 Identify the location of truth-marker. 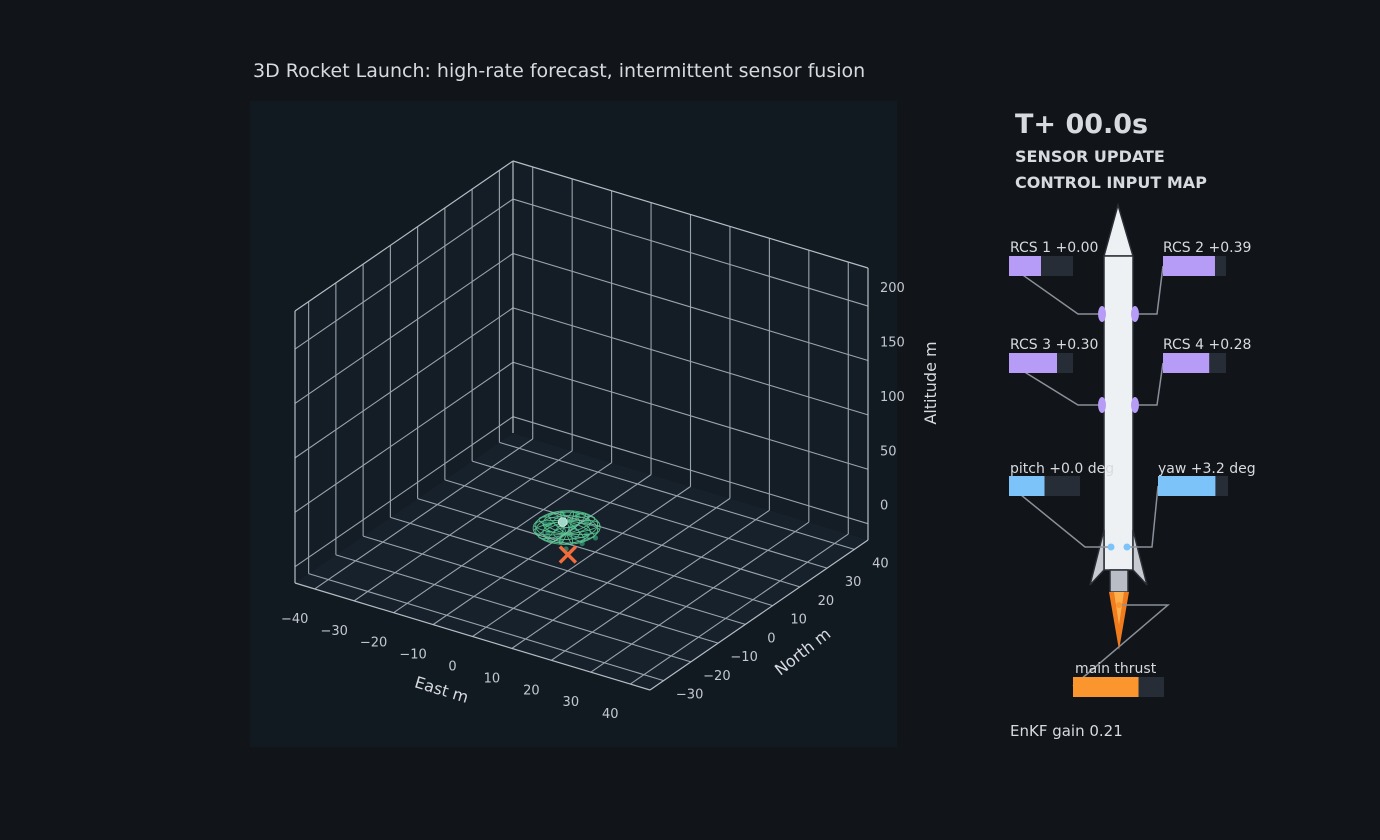
(568, 554).